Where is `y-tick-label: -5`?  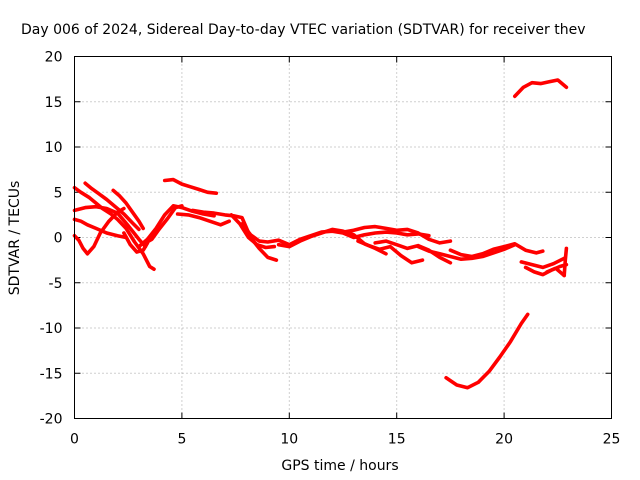
y-tick-label: -5 is located at coordinates (56, 284).